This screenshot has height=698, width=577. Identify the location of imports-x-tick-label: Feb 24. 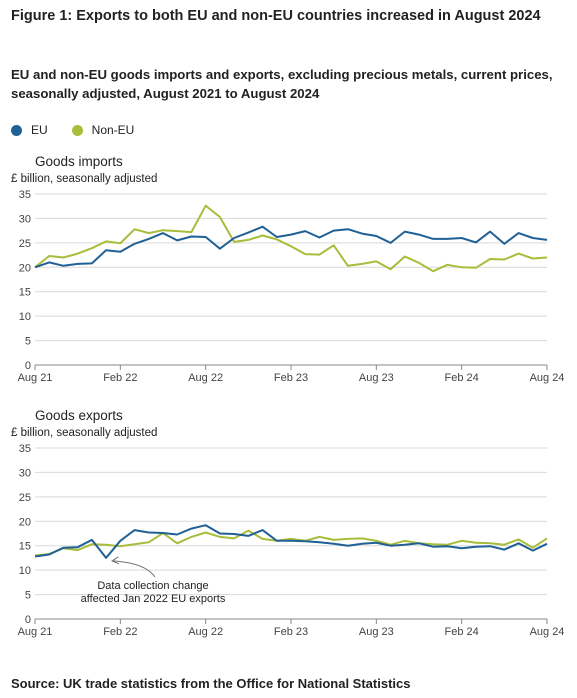
(462, 378).